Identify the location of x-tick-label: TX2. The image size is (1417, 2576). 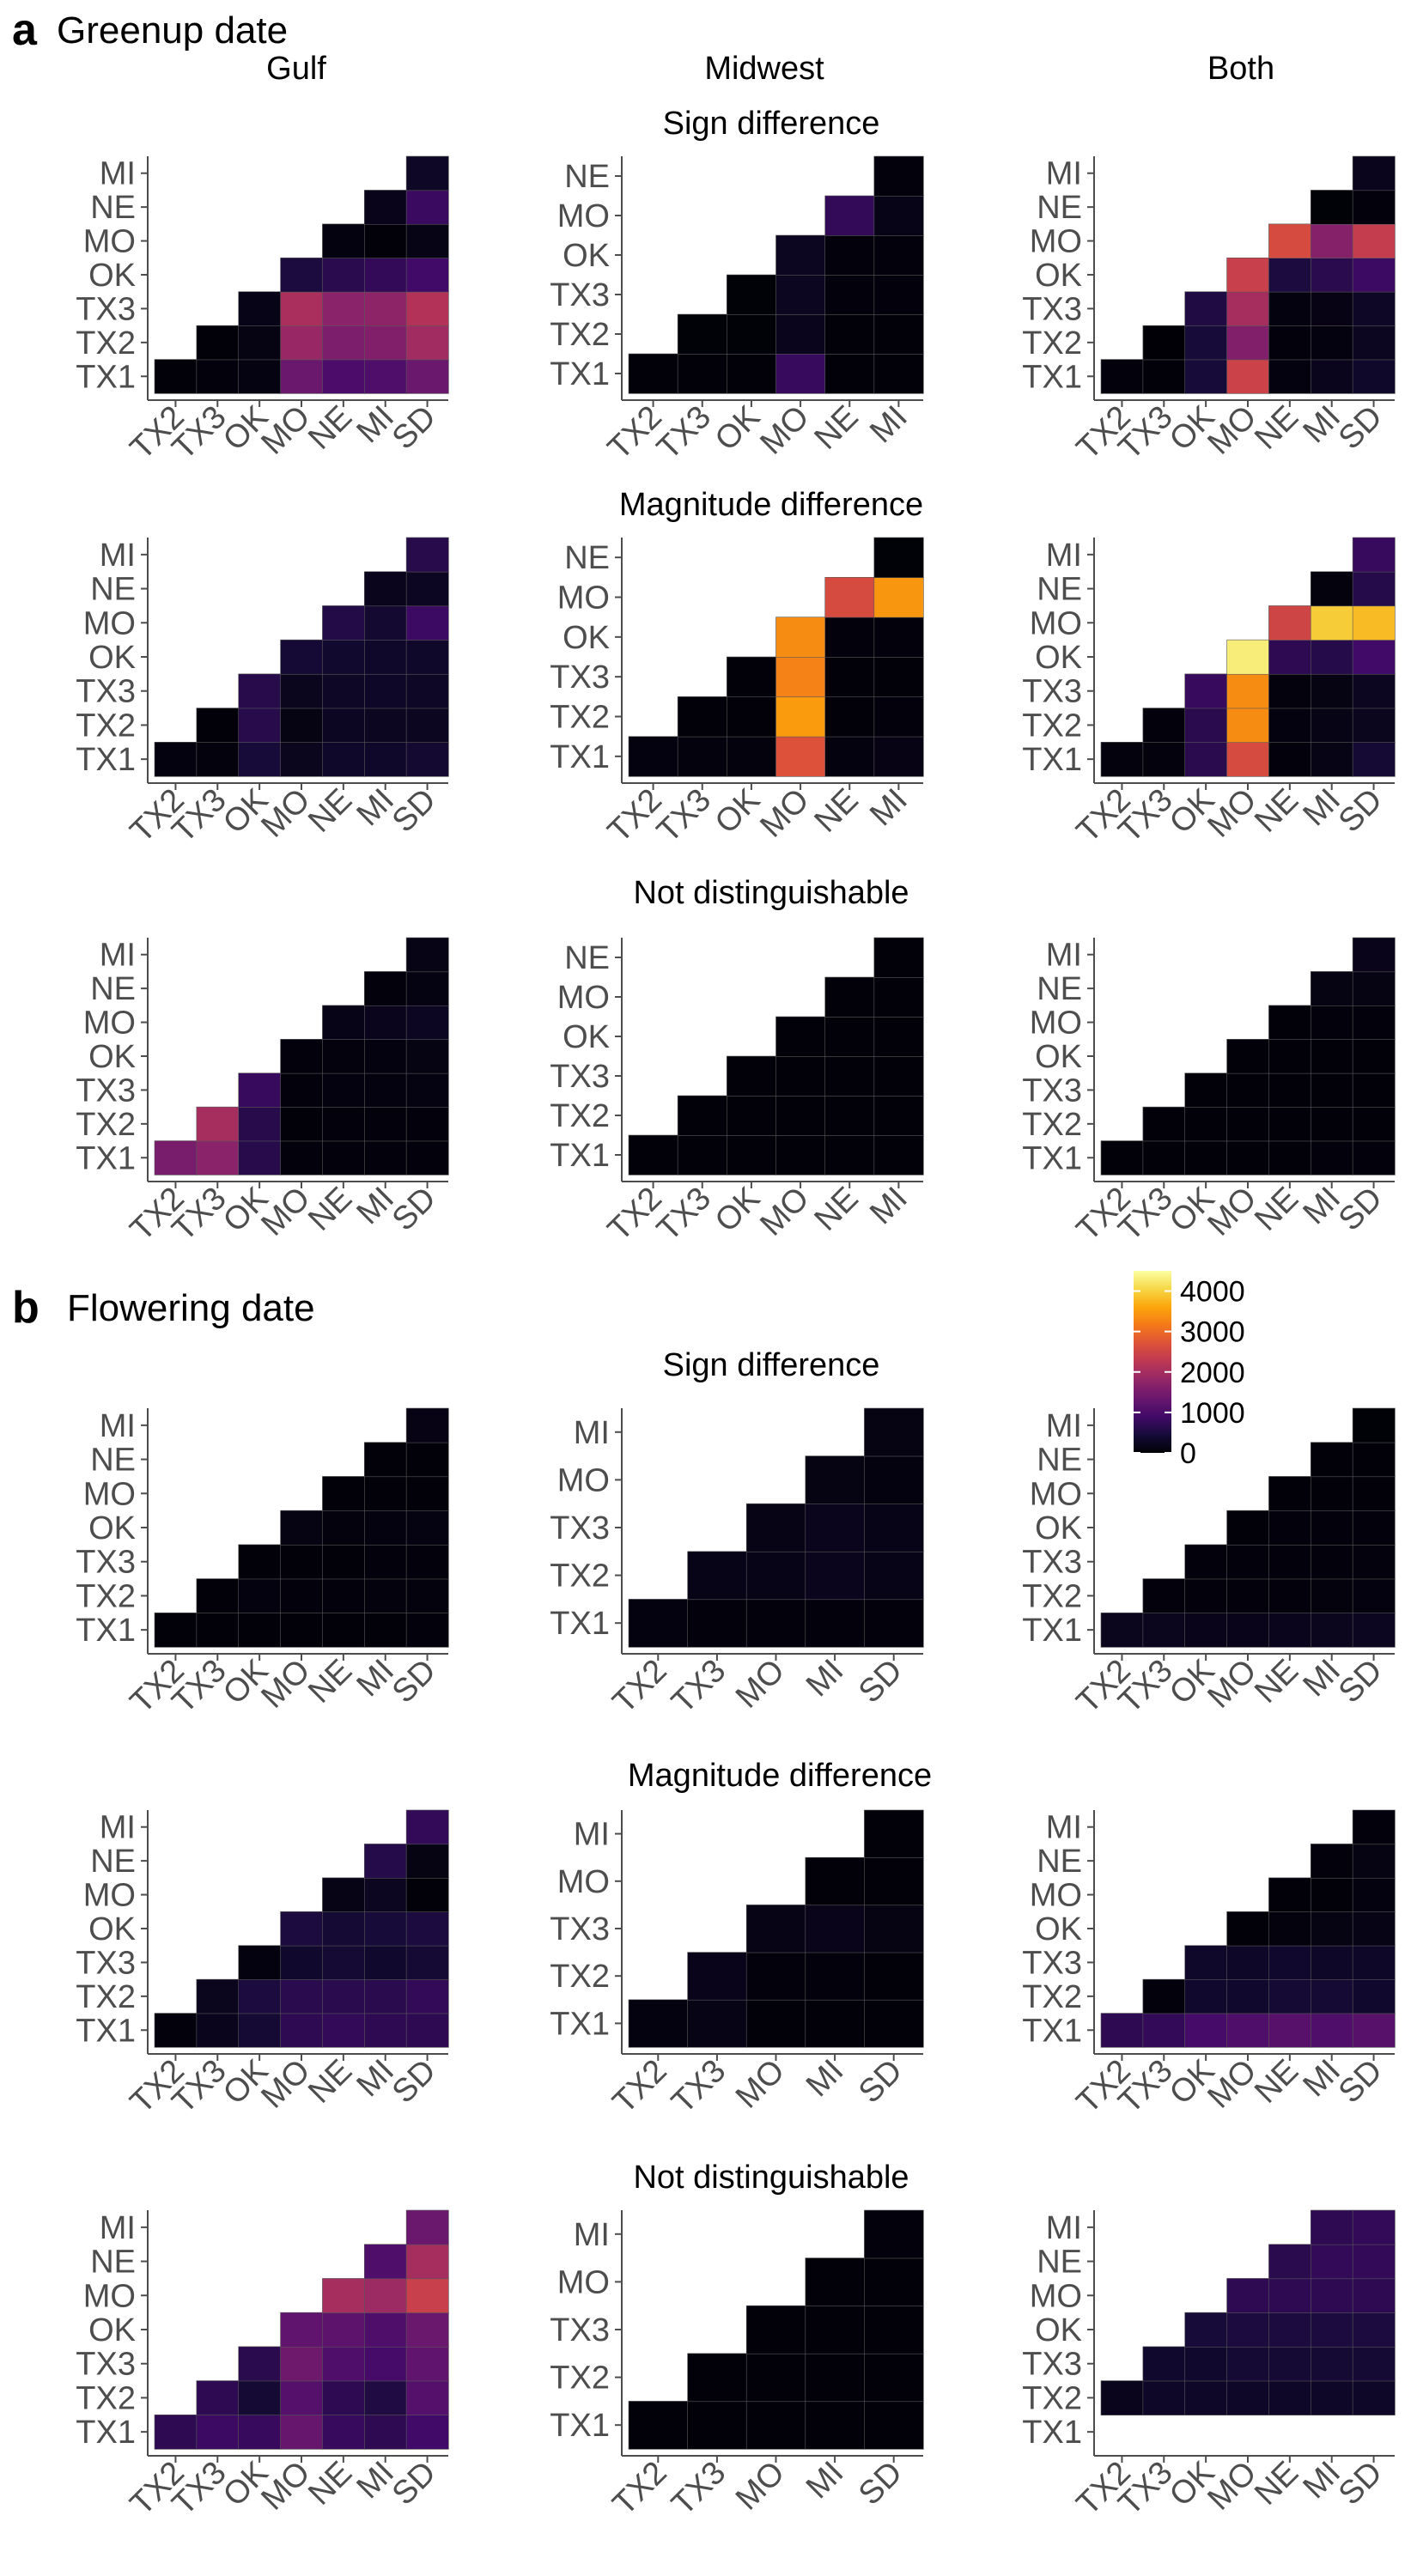
(640, 2489).